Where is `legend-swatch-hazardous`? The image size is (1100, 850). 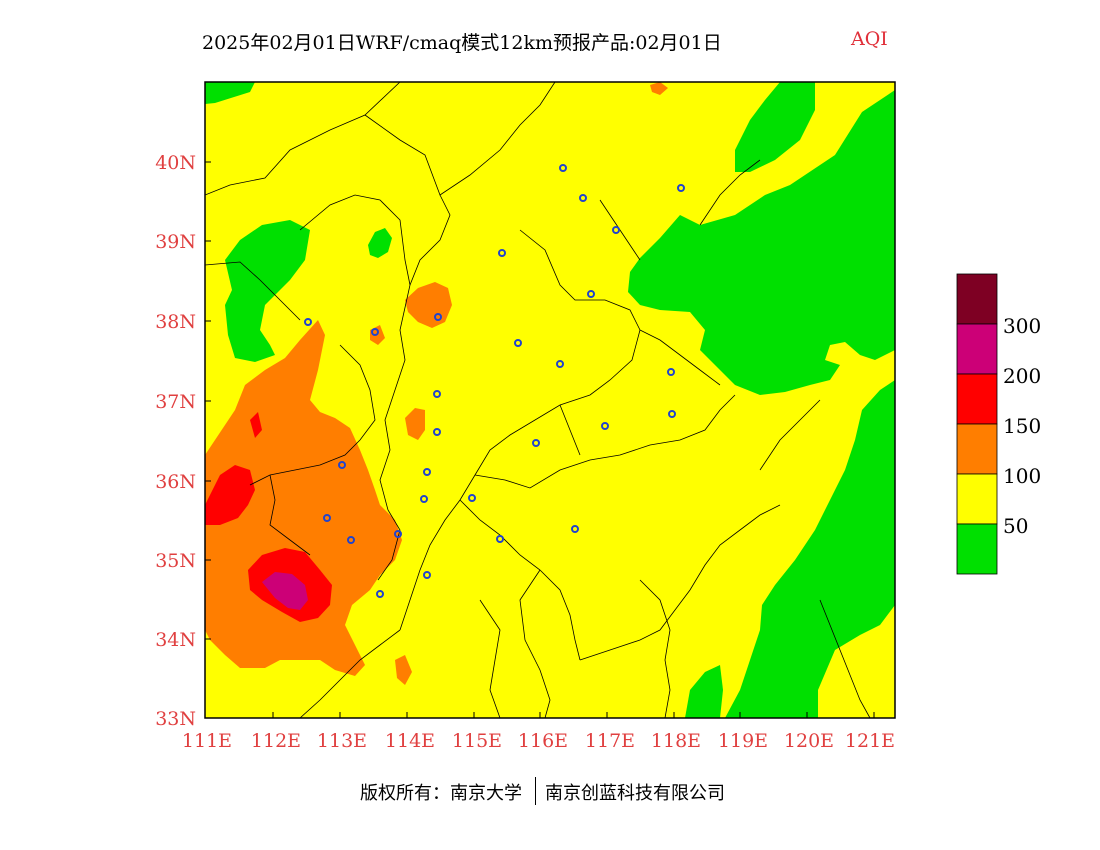
legend-swatch-hazardous is located at coordinates (977, 299).